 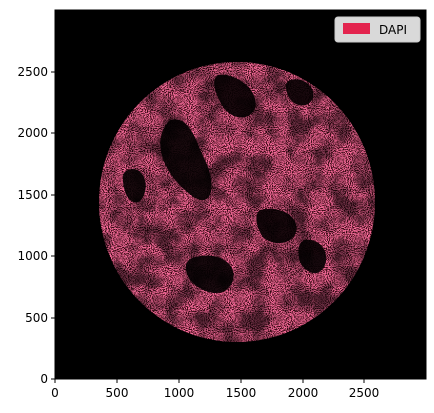 I want to click on y-tick-label: 1000, so click(x=32, y=256).